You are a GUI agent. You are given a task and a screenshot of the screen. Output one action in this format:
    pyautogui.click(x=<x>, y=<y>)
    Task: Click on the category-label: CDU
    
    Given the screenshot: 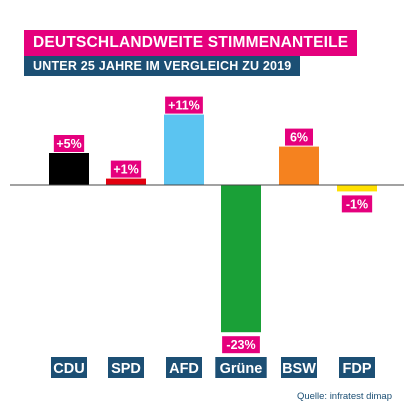 What is the action you would take?
    pyautogui.click(x=68, y=369)
    